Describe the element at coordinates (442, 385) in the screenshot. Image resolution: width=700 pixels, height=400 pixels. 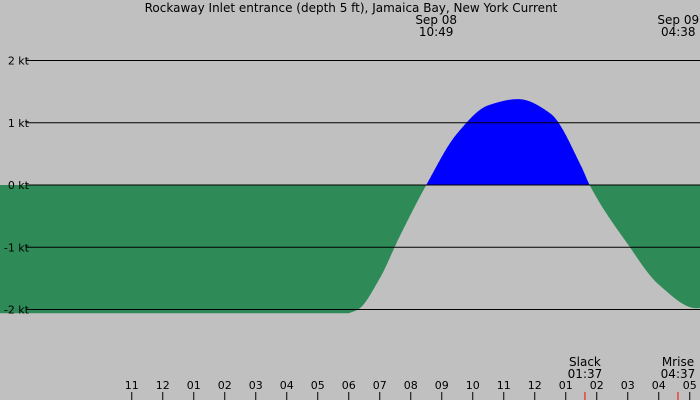
I see `hour-tick-label: 09` at that location.